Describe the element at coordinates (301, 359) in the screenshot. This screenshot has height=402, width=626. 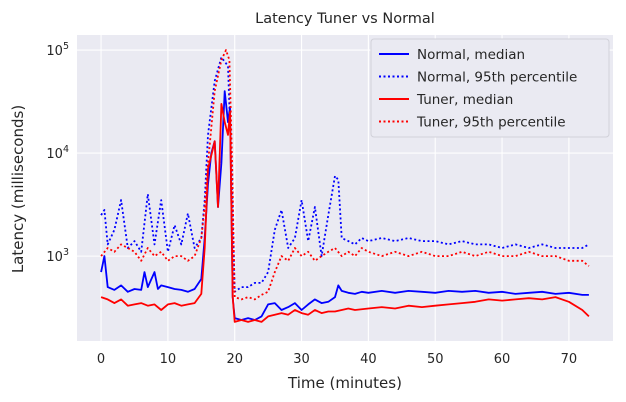
I see `x-tick-label: 30` at that location.